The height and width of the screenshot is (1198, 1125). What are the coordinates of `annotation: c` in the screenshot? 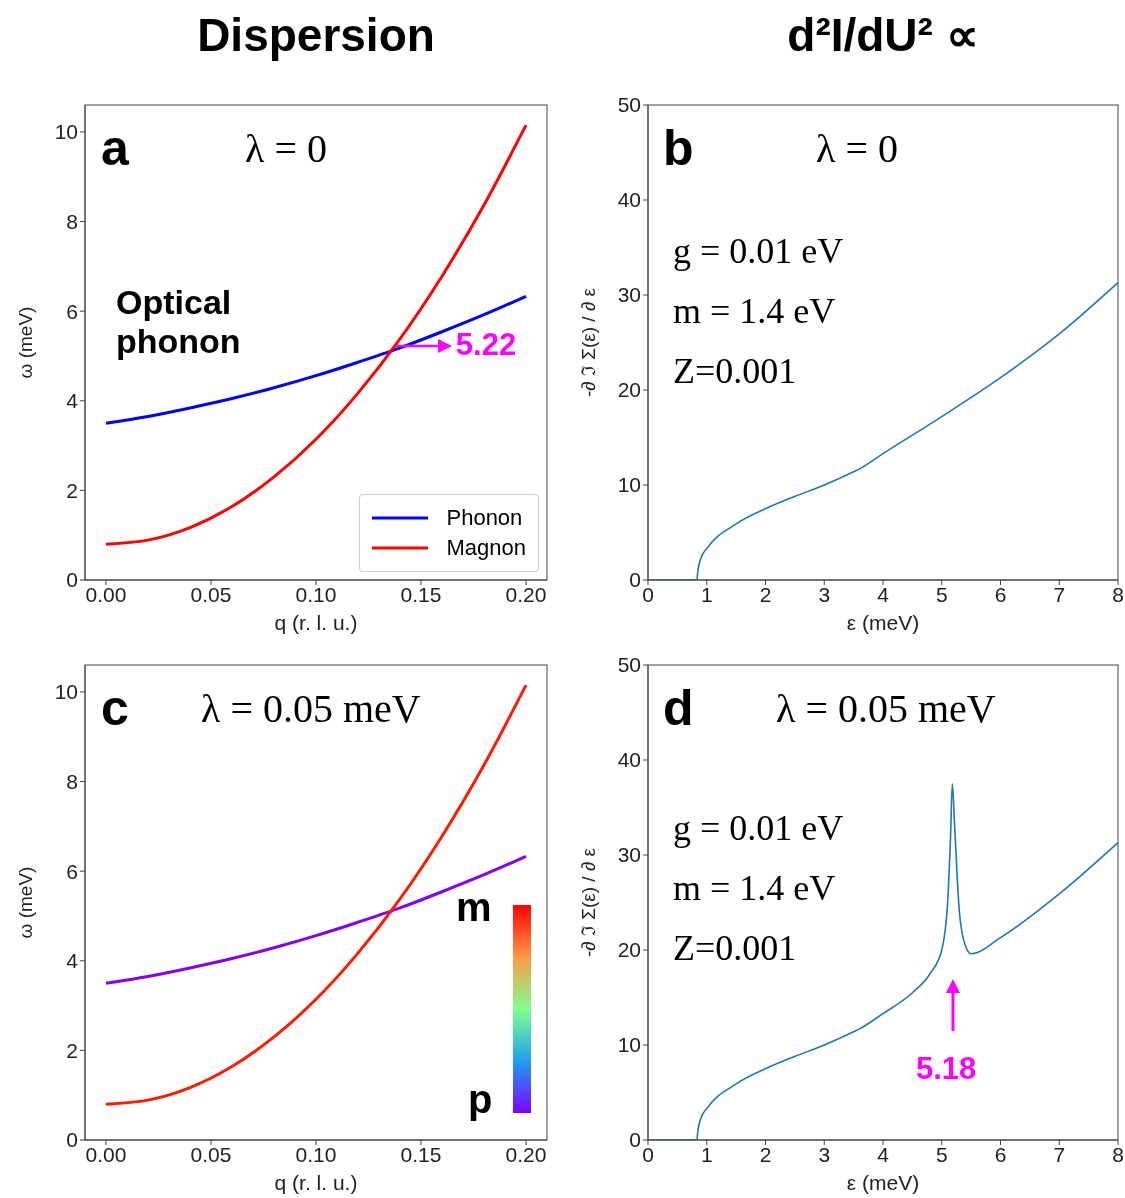 It's located at (115, 709).